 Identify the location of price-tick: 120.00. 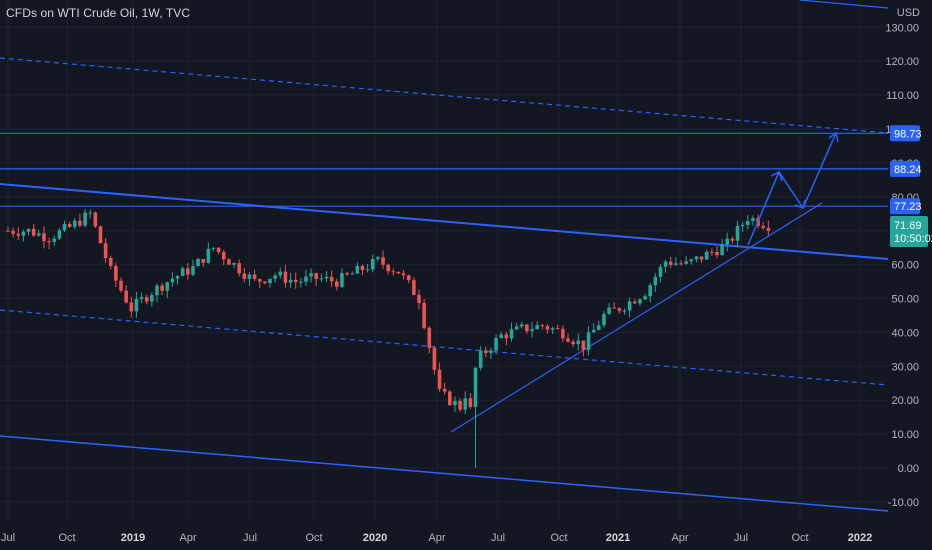
(902, 62).